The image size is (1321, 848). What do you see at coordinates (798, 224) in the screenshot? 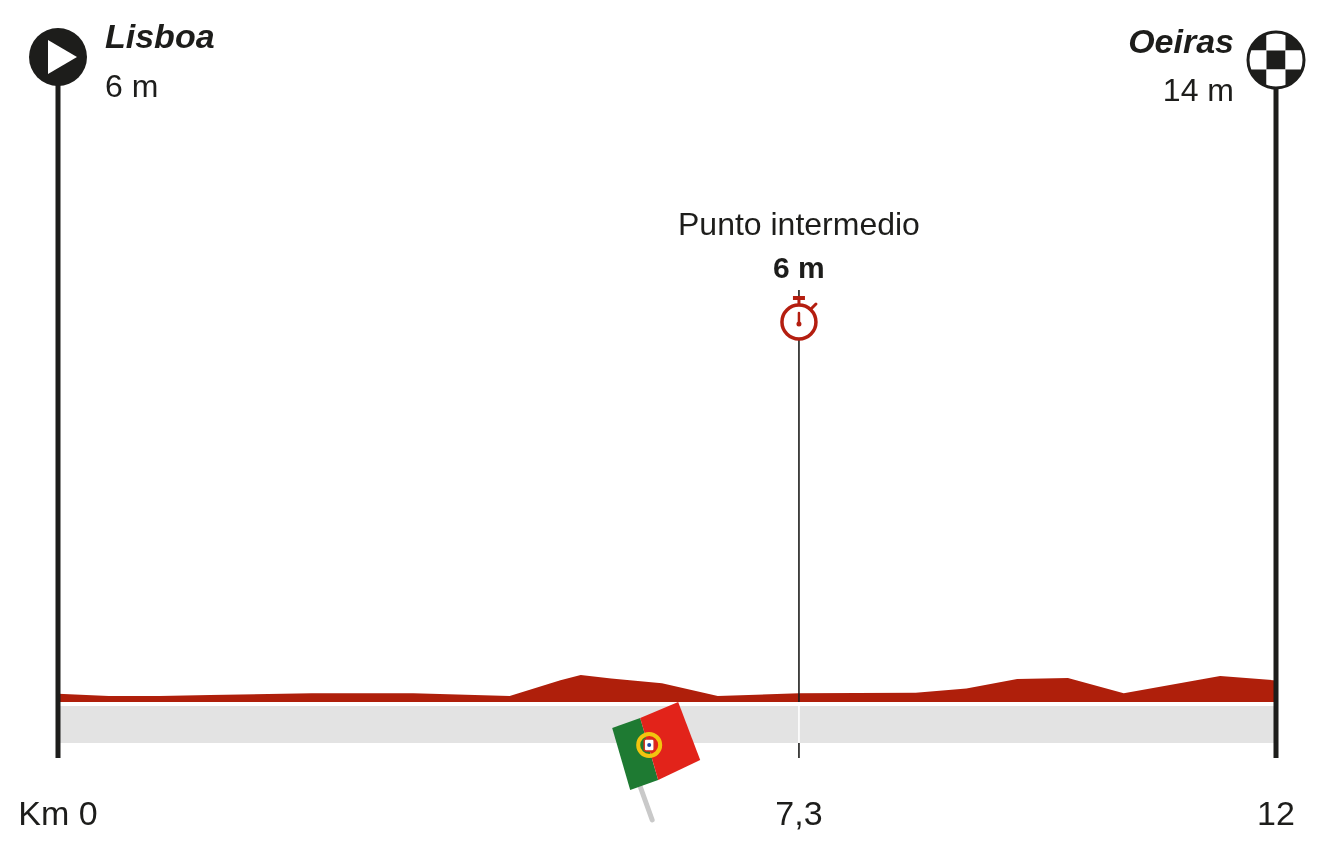
I see `ref-line-label: Punto intermedio` at bounding box center [798, 224].